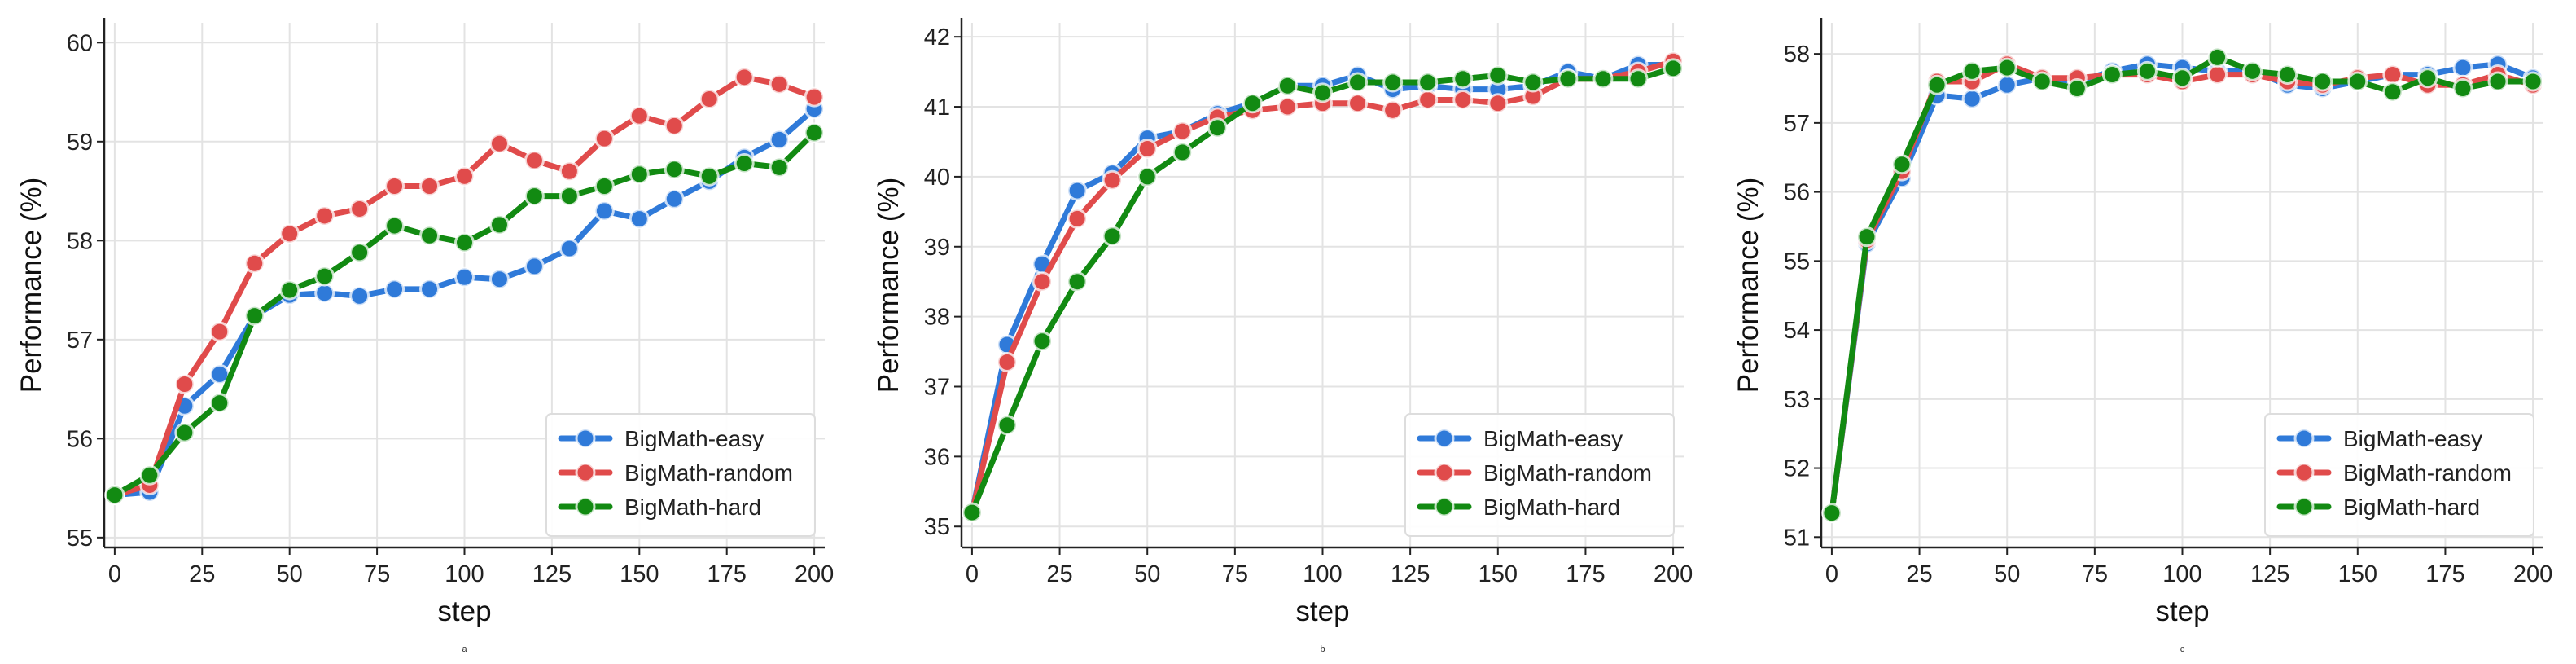 The width and height of the screenshot is (2576, 664). I want to click on y-tick-label: 41, so click(937, 108).